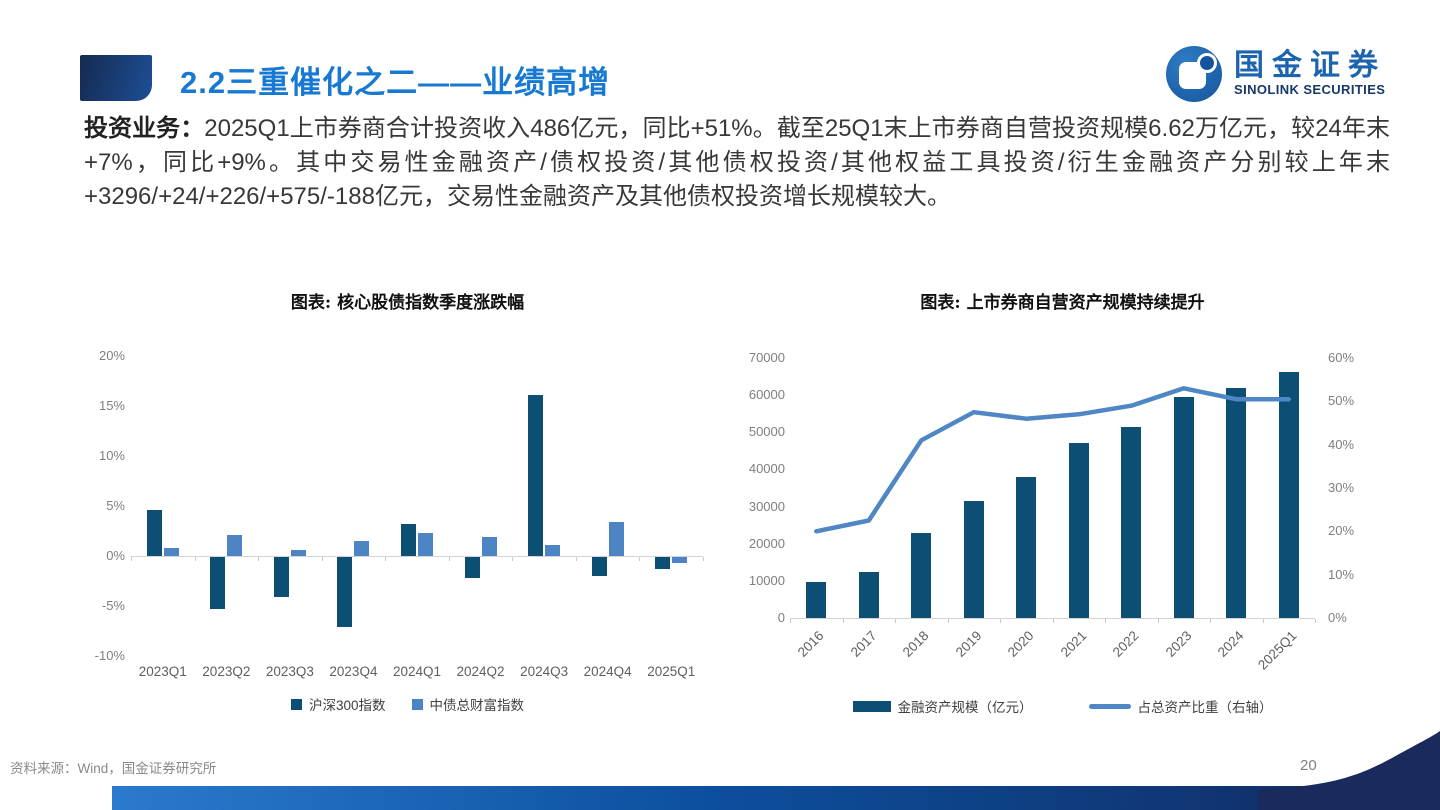 The height and width of the screenshot is (810, 1440). I want to click on y-tick-label: 15%, so click(111, 405).